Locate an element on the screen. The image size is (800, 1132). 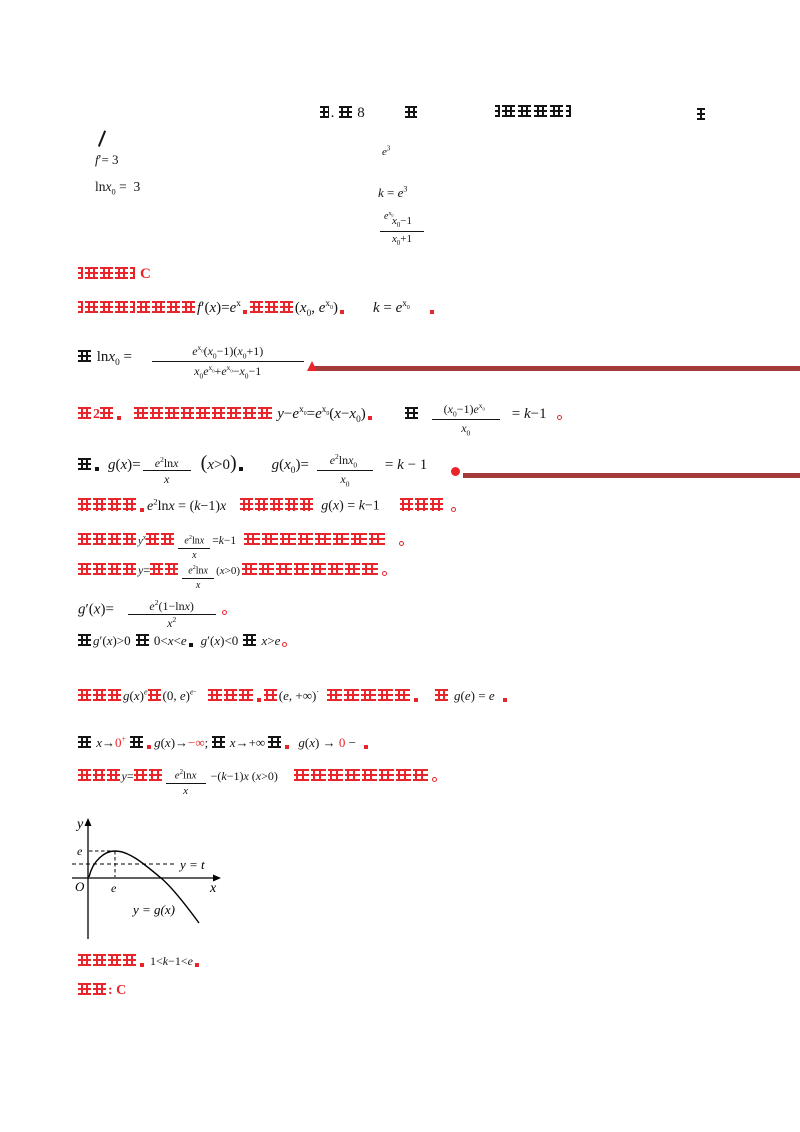
svg-text: y = g(x) is located at coordinates (153, 909).